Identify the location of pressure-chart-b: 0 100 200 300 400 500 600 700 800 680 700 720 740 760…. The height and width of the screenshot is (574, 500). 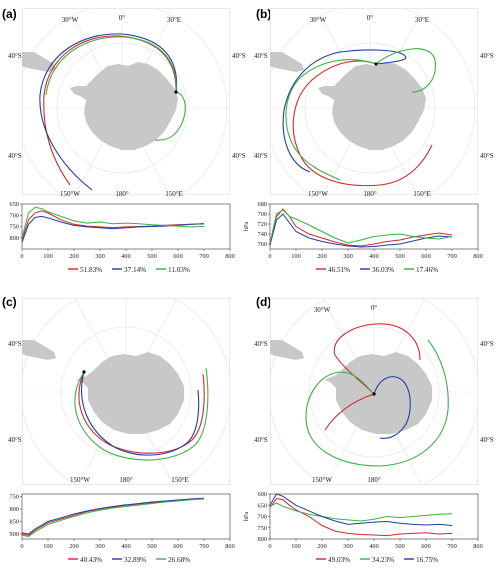
(363, 230).